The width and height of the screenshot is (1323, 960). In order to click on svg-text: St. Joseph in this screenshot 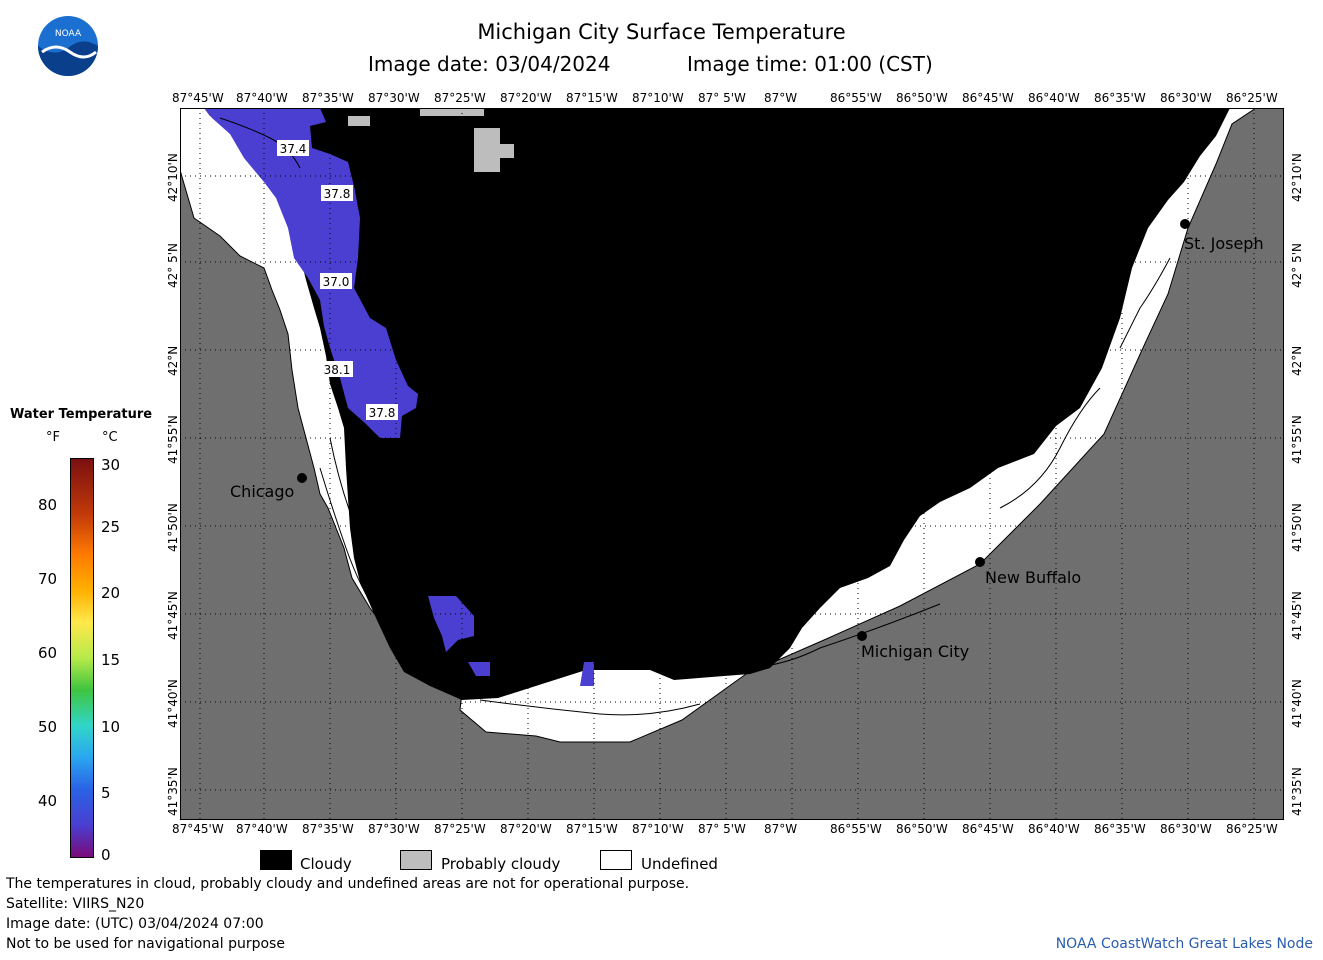, I will do `click(1224, 243)`.